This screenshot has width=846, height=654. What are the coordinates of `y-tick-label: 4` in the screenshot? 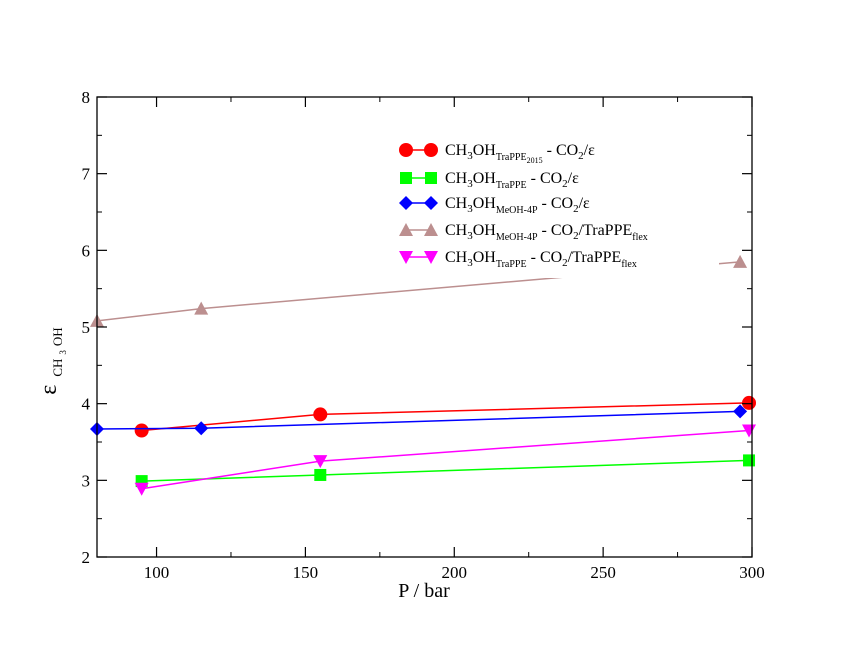 It's located at (86, 404).